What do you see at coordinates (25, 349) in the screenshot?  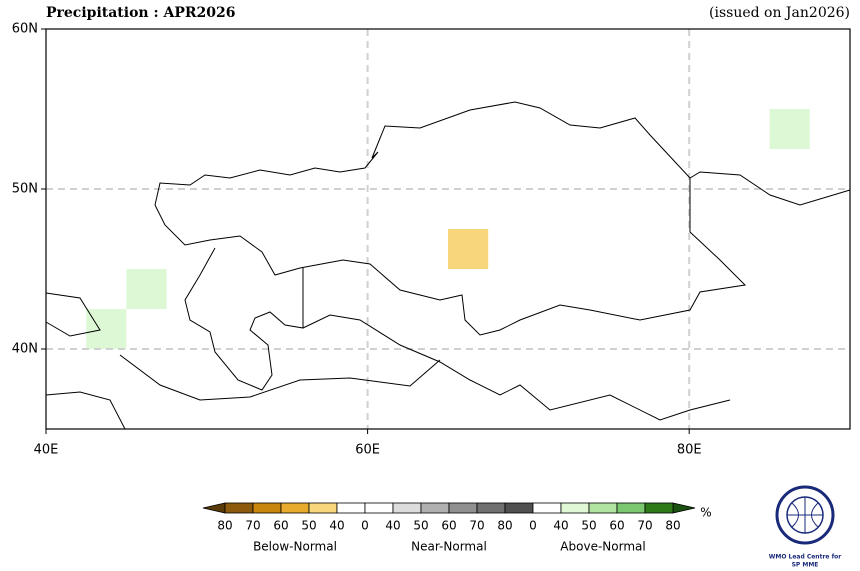 I see `y-tick-label: 40N` at bounding box center [25, 349].